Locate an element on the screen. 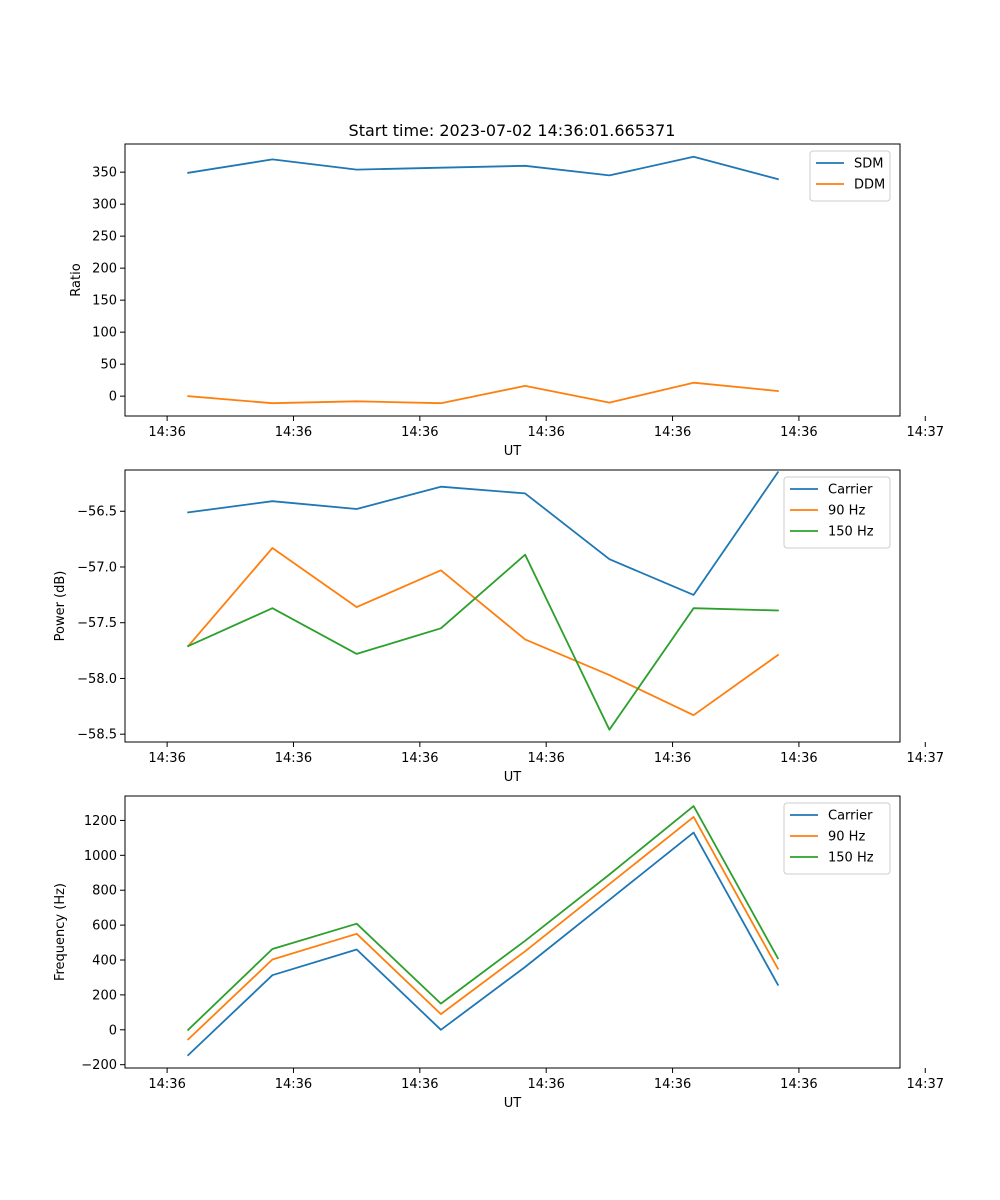 The image size is (1000, 1200). series-line-ddm is located at coordinates (483, 393).